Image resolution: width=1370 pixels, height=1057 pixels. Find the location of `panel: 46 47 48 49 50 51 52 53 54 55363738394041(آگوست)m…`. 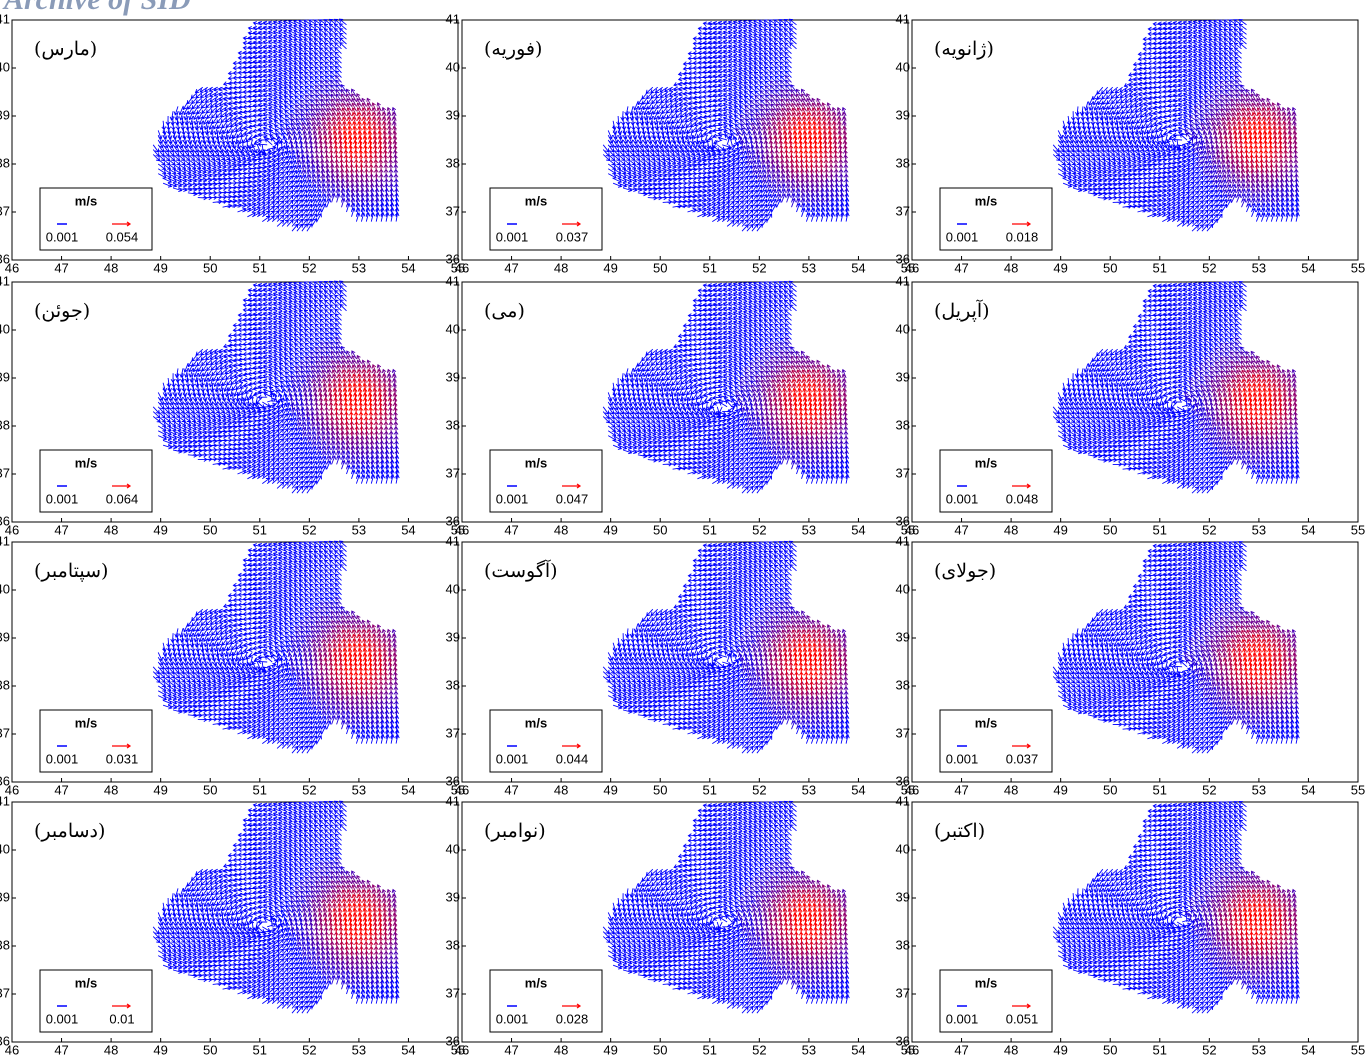

panel: 46 47 48 49 50 51 52 53 54 55363738394041(آگوست)m… is located at coordinates (681, 665).